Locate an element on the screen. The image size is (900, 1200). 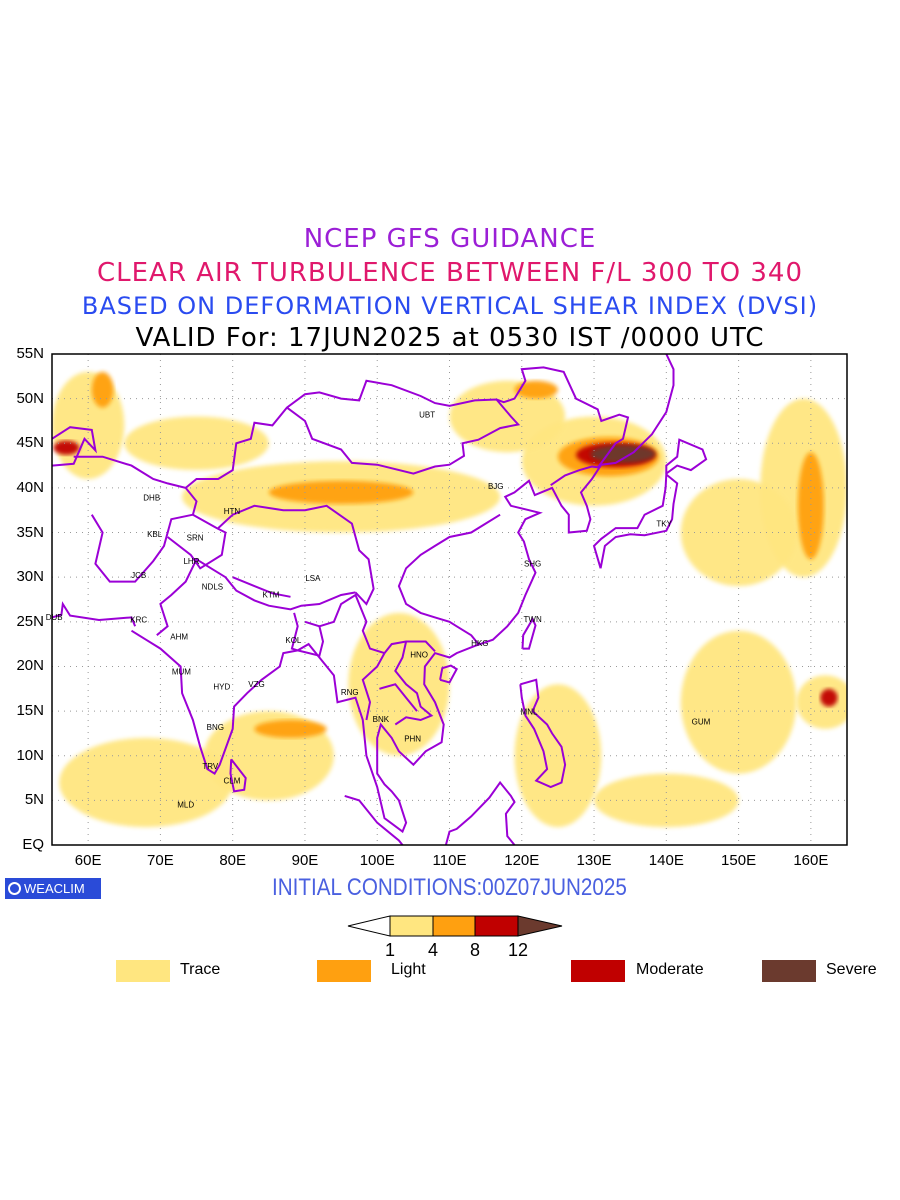
city-label: PHN is located at coordinates (412, 738).